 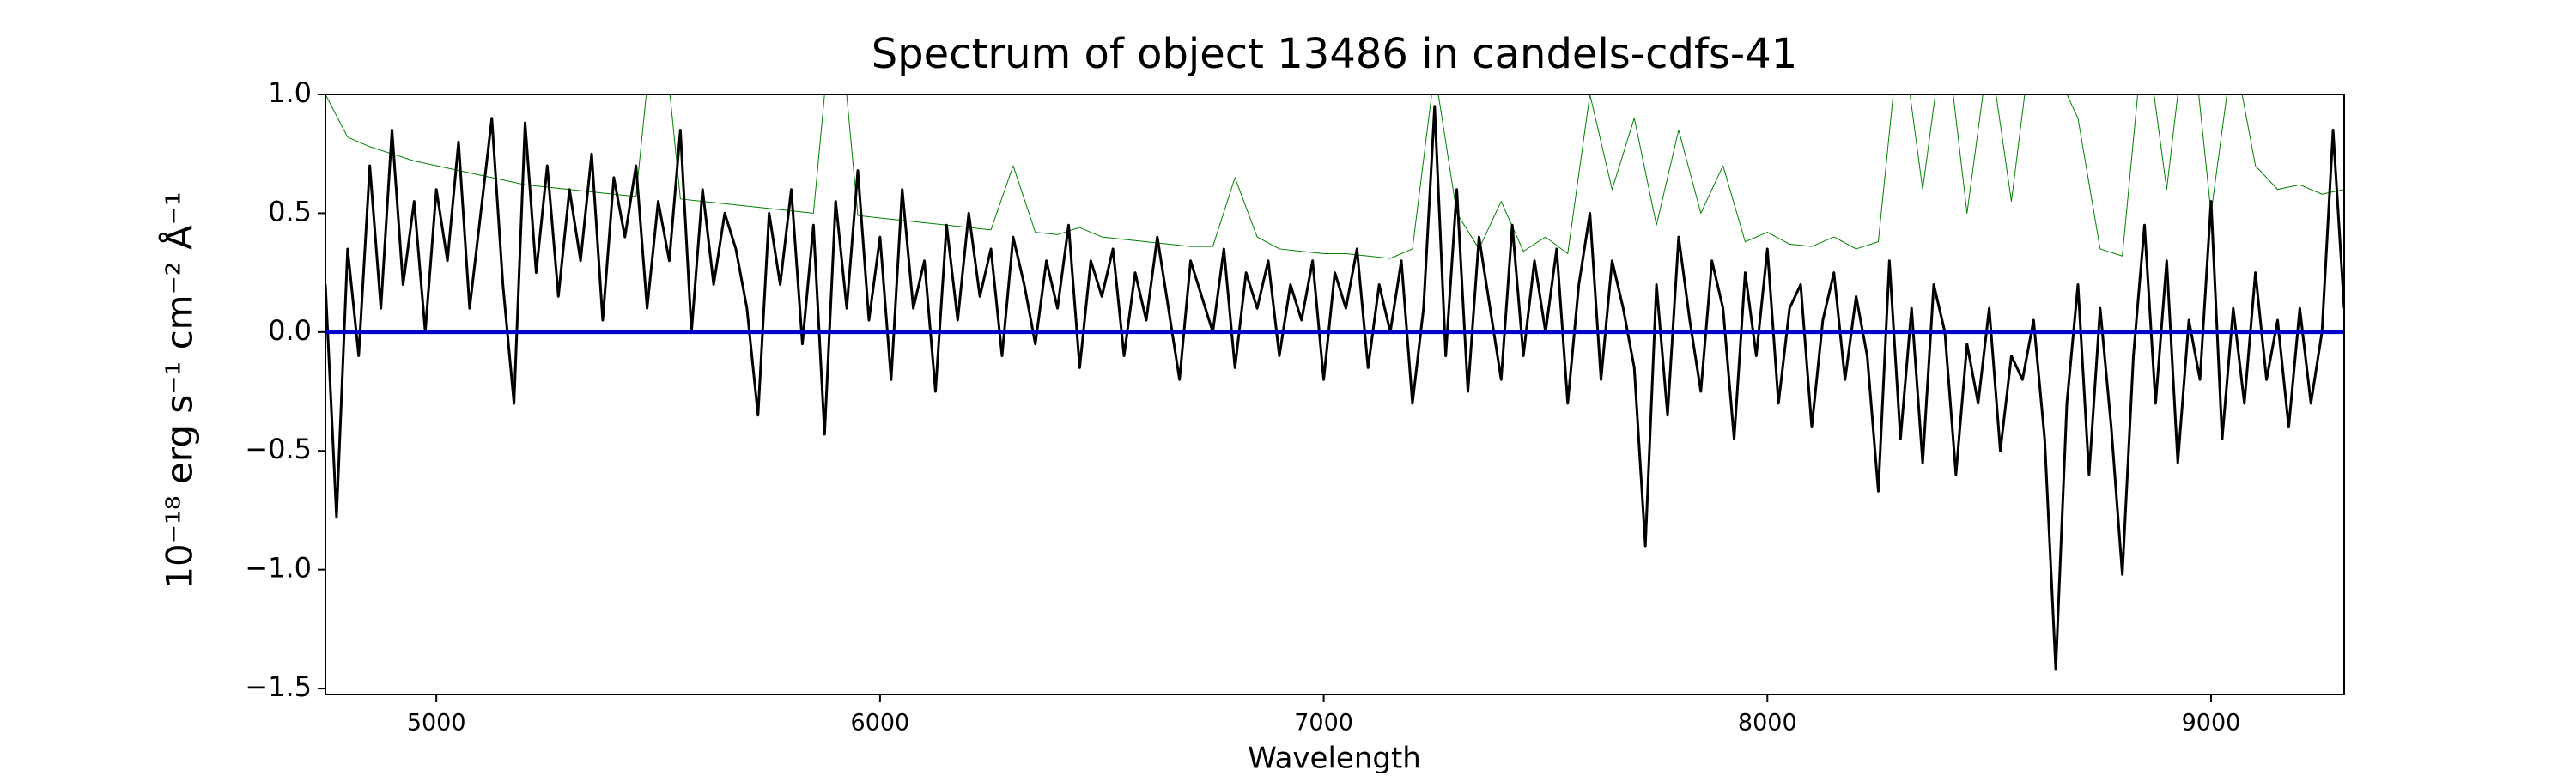 What do you see at coordinates (1768, 723) in the screenshot?
I see `x-tick-label: 8000` at bounding box center [1768, 723].